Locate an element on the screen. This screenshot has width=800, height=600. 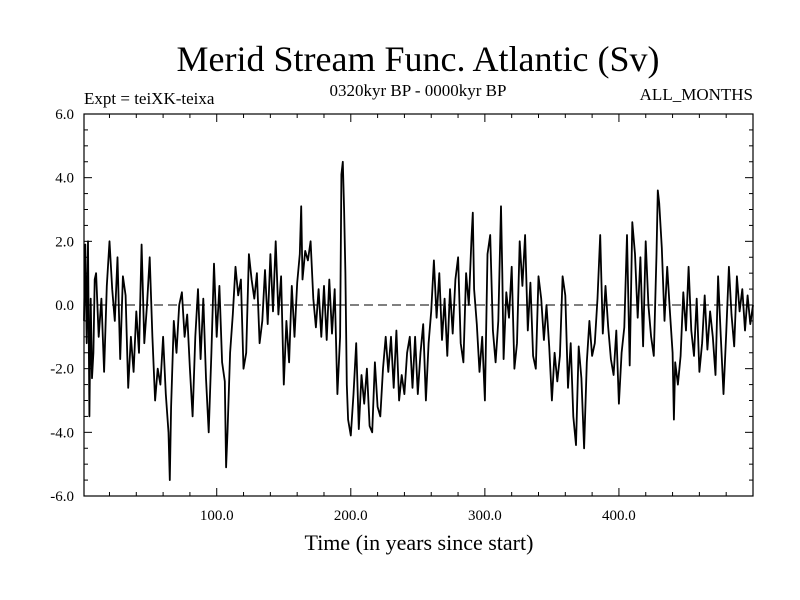
y-tick-label: -4.0 is located at coordinates (62, 433).